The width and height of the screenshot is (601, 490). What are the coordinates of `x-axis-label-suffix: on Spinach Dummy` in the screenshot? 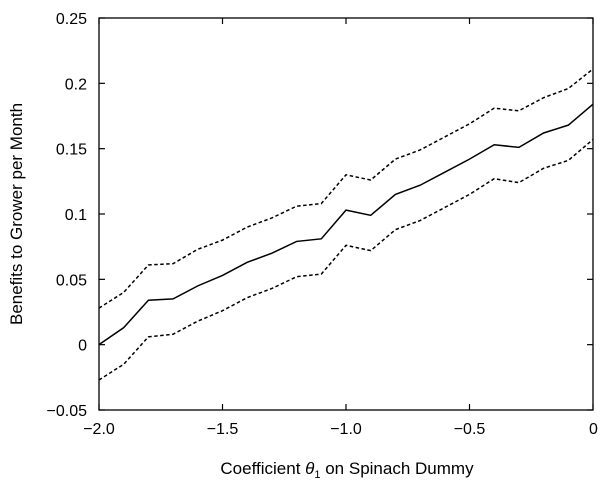 It's located at (398, 468).